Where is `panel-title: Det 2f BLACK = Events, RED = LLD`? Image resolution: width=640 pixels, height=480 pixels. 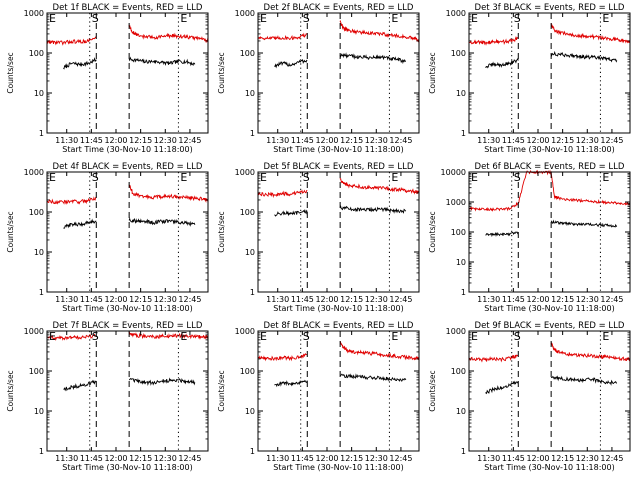 panel-title: Det 2f BLACK = Events, RED = LLD is located at coordinates (339, 8).